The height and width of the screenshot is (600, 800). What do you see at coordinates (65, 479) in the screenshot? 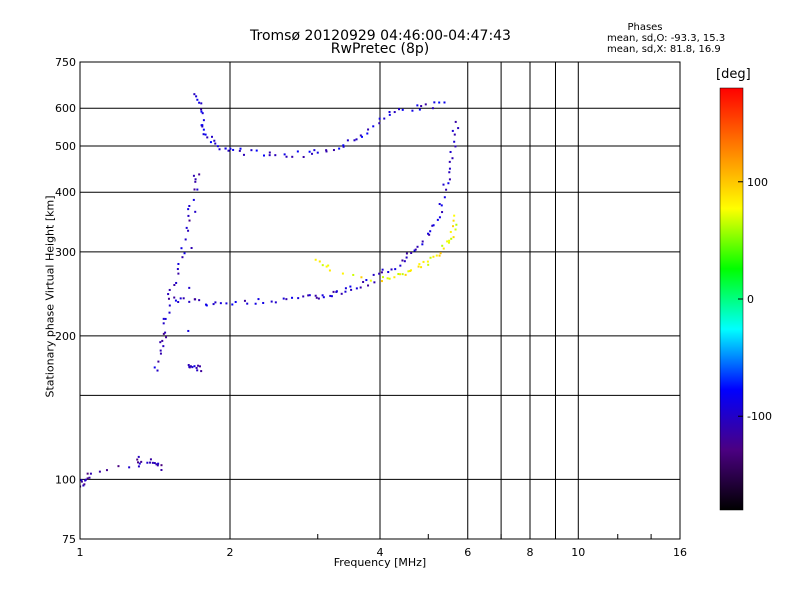
I see `y-tick-label: 100` at bounding box center [65, 479].